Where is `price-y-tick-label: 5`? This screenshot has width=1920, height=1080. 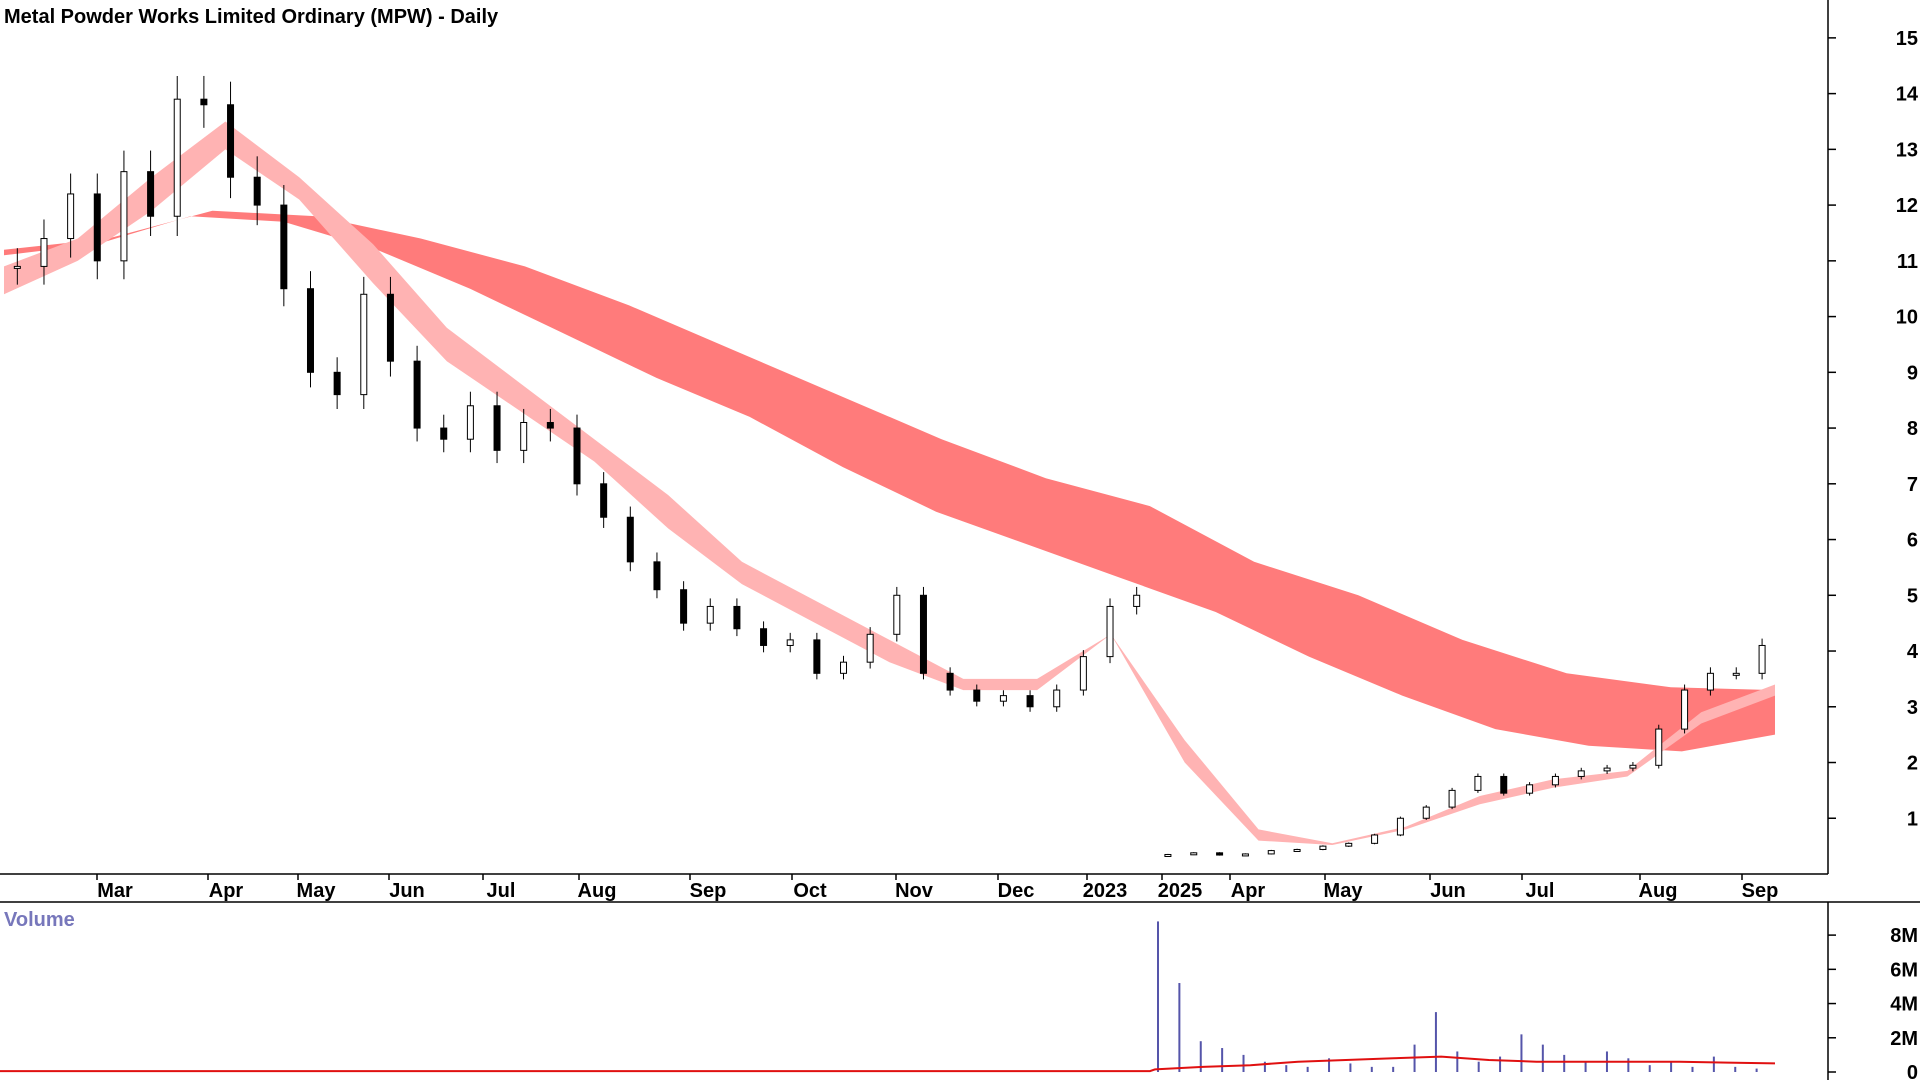
price-y-tick-label: 5 is located at coordinates (1912, 596).